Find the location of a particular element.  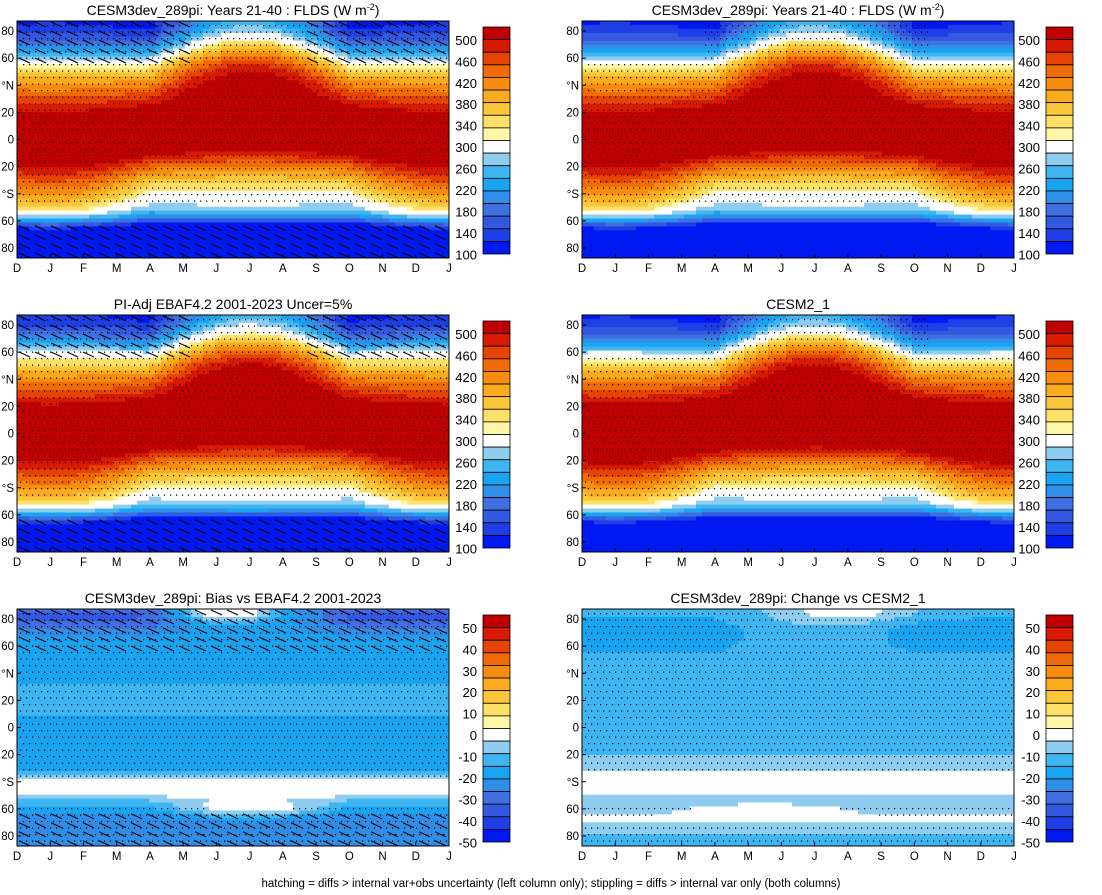

x-tick-label: S is located at coordinates (316, 269).